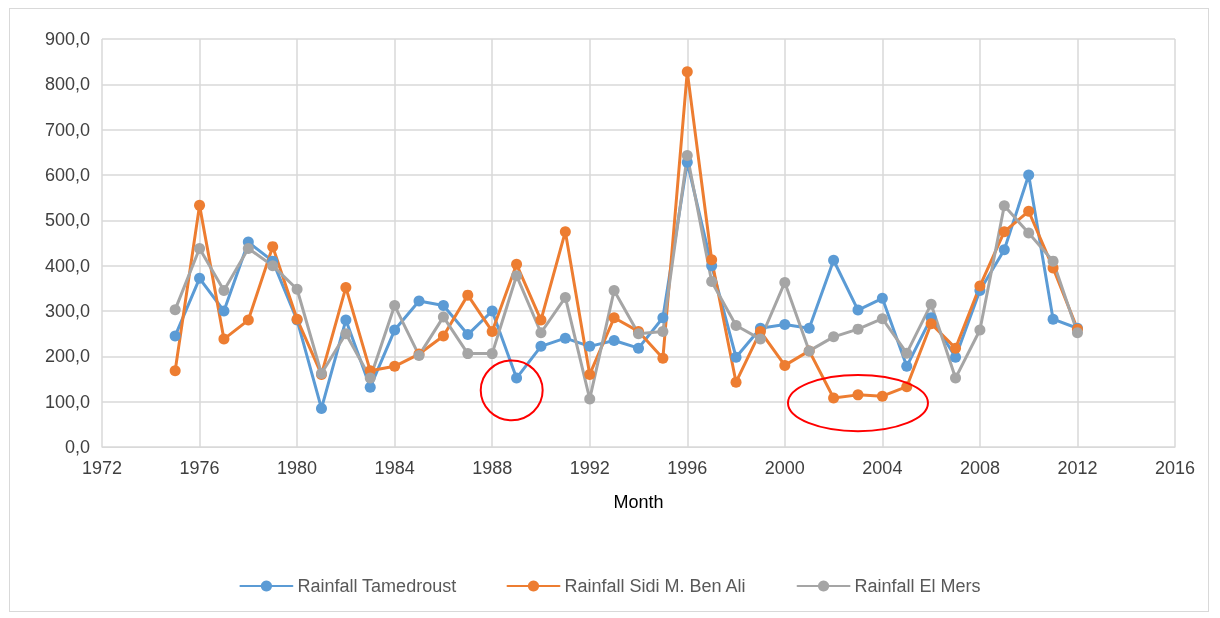  Describe the element at coordinates (979, 468) in the screenshot. I see `x-tick-label: 2008` at that location.